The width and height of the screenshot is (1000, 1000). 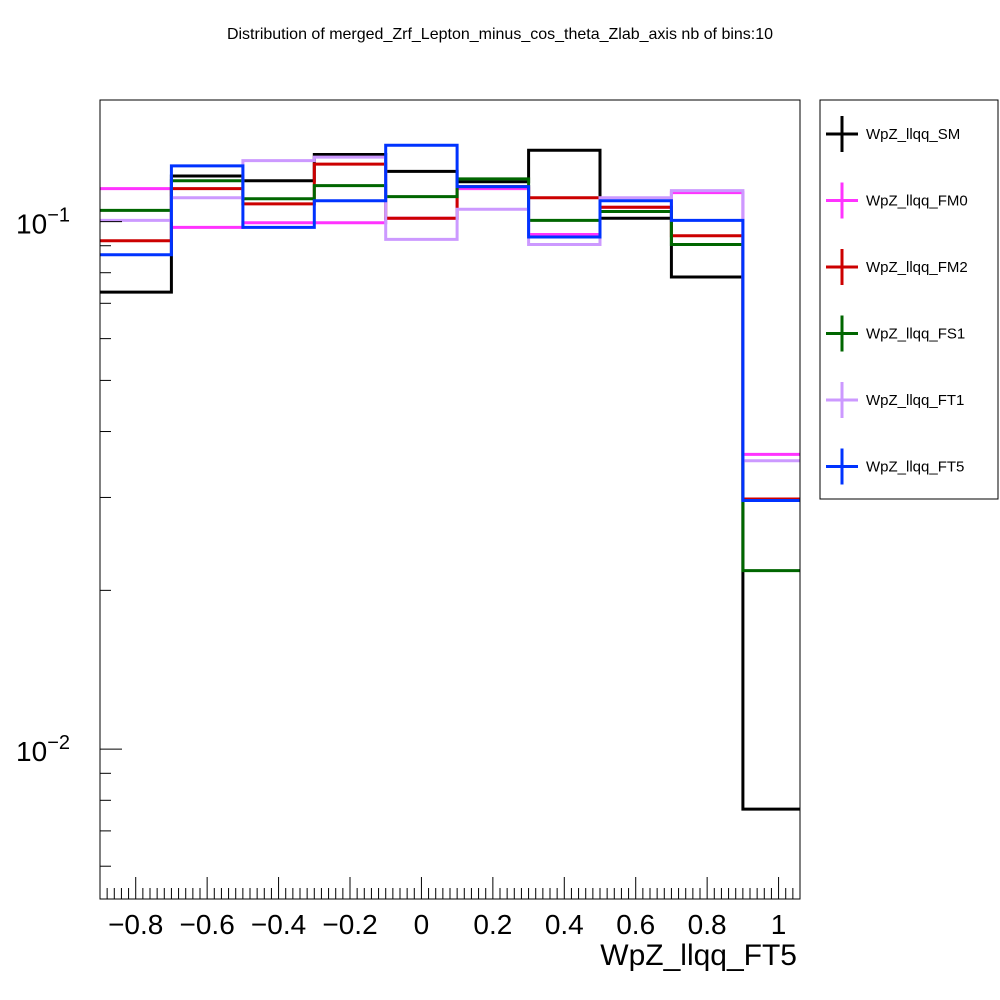 I want to click on x-tick-label: 0.2, so click(x=492, y=924).